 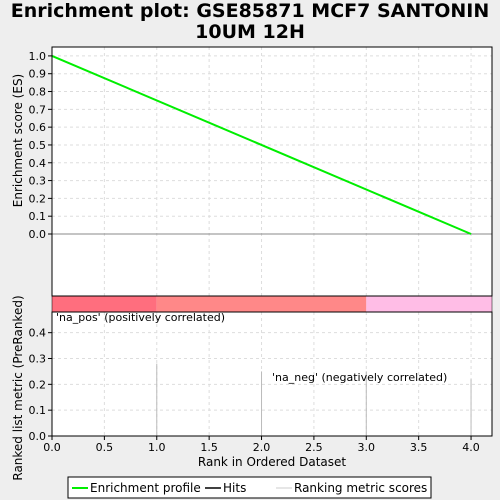 What do you see at coordinates (359, 377) in the screenshot?
I see `neg-correlated-label: 'na_neg' (negatively correlated)` at bounding box center [359, 377].